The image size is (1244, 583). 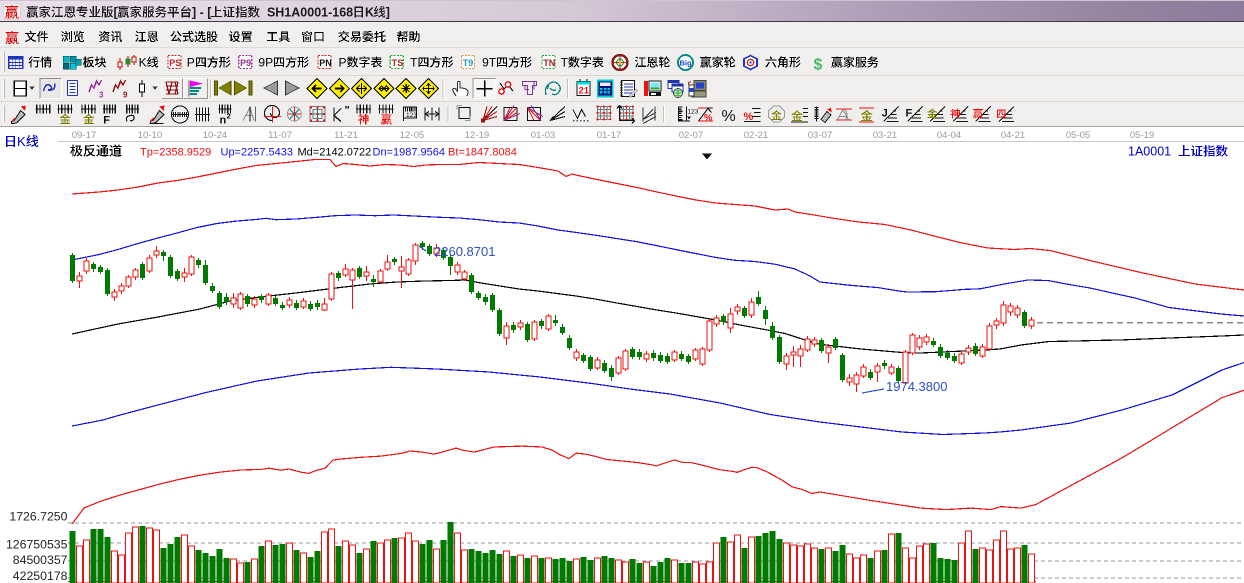 What do you see at coordinates (916, 386) in the screenshot?
I see `svg-text: 1974.3800` at bounding box center [916, 386].